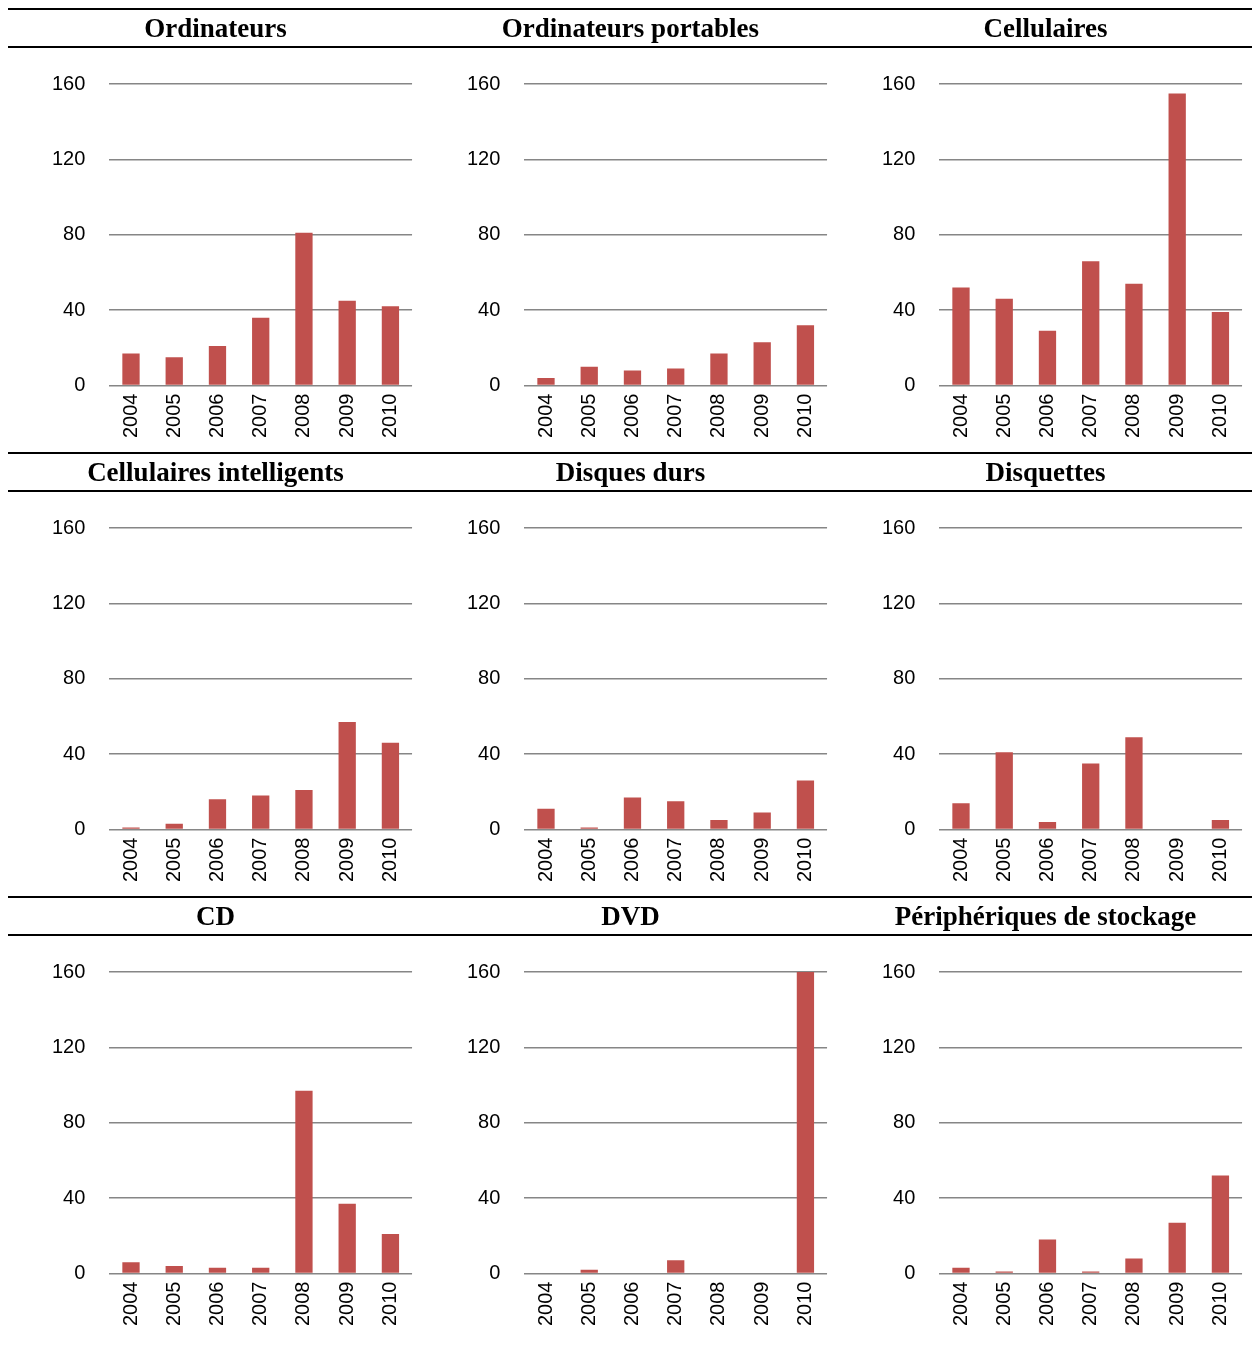  What do you see at coordinates (215, 28) in the screenshot?
I see `chart-title: Ordinateurs` at bounding box center [215, 28].